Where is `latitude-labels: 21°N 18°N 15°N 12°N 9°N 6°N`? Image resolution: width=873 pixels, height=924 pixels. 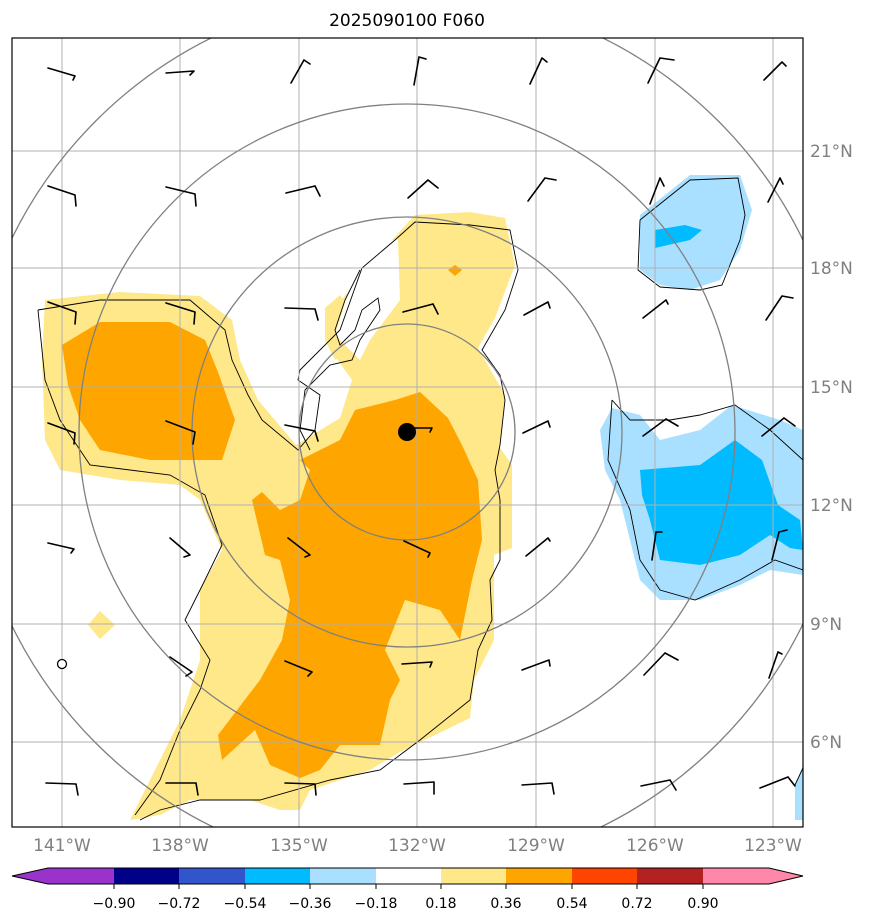
latitude-labels: 21°N 18°N 15°N 12°N 9°N 6°N is located at coordinates (831, 447).